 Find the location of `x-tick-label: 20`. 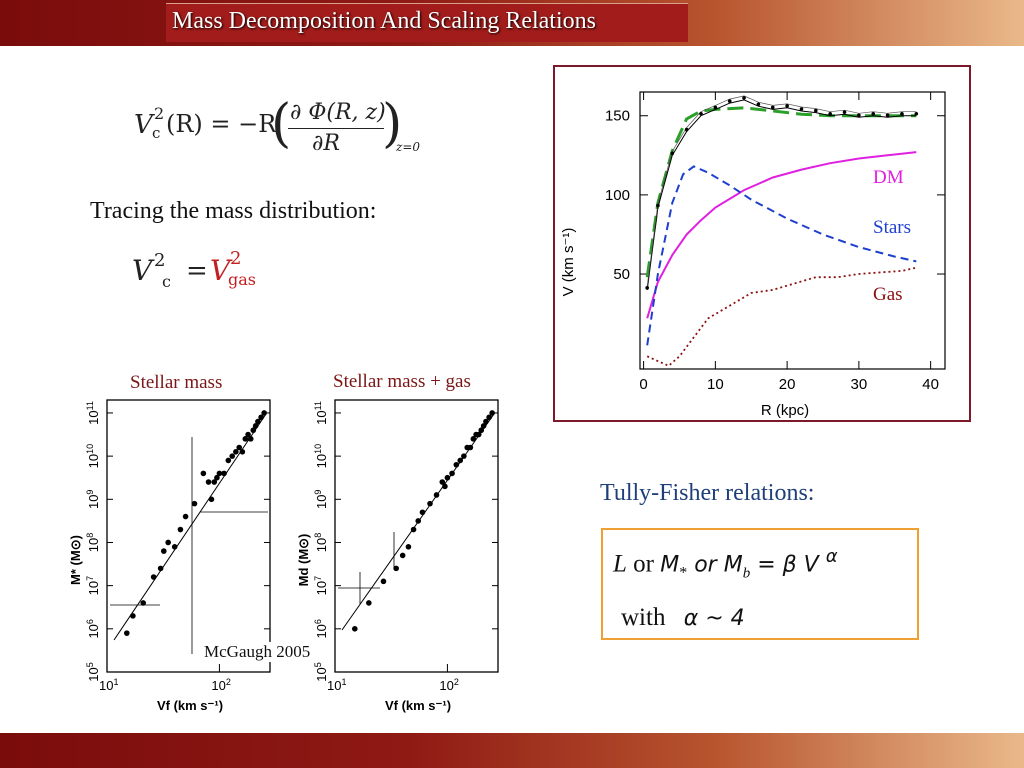

x-tick-label: 20 is located at coordinates (787, 384).